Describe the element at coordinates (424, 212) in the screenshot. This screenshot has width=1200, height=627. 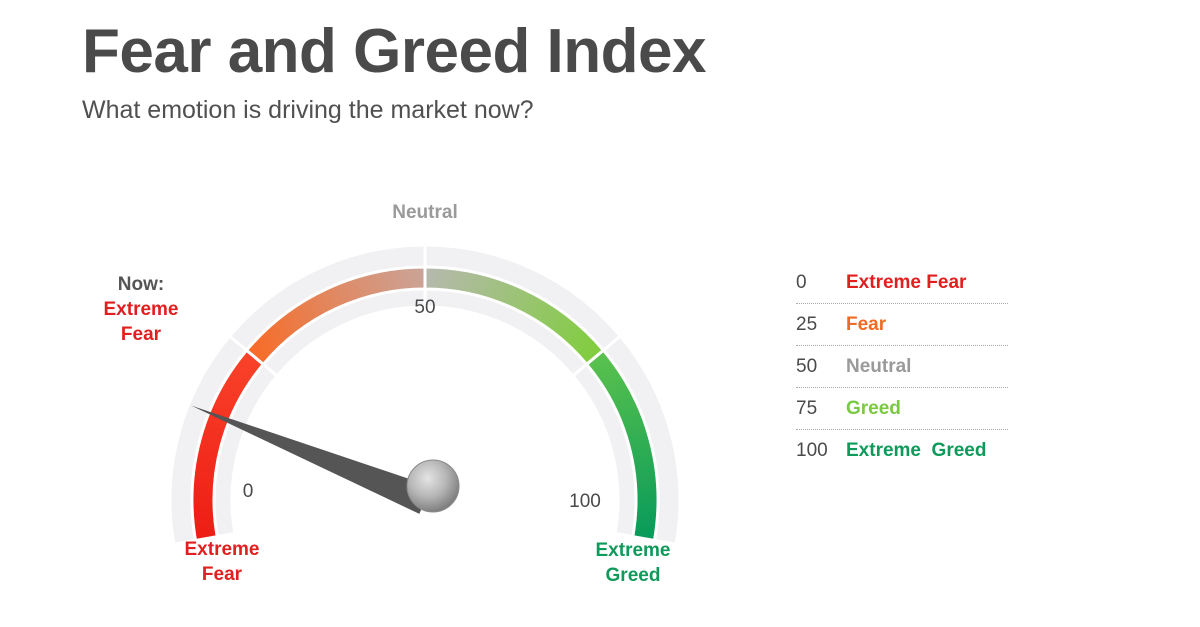
I see `gauge-outer-label: Neutral` at that location.